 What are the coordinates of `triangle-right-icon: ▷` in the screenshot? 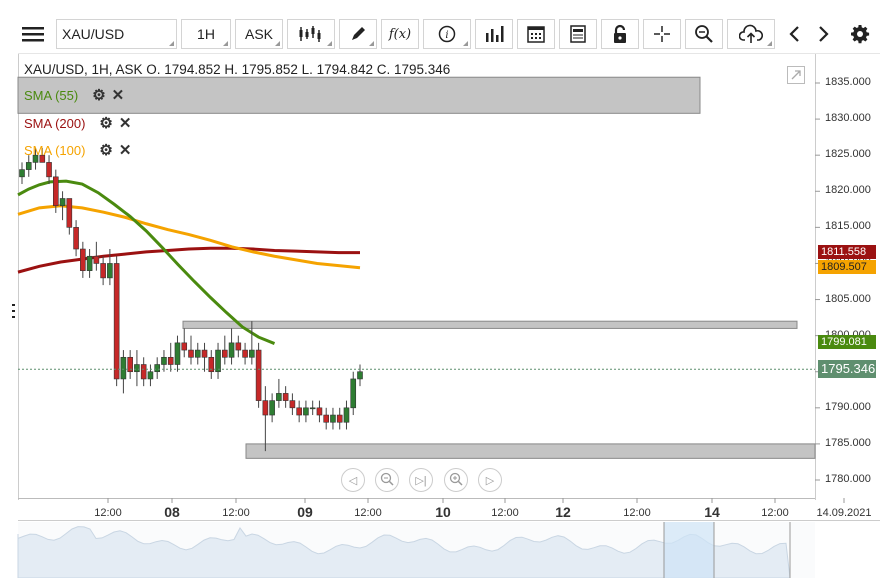 It's located at (490, 480).